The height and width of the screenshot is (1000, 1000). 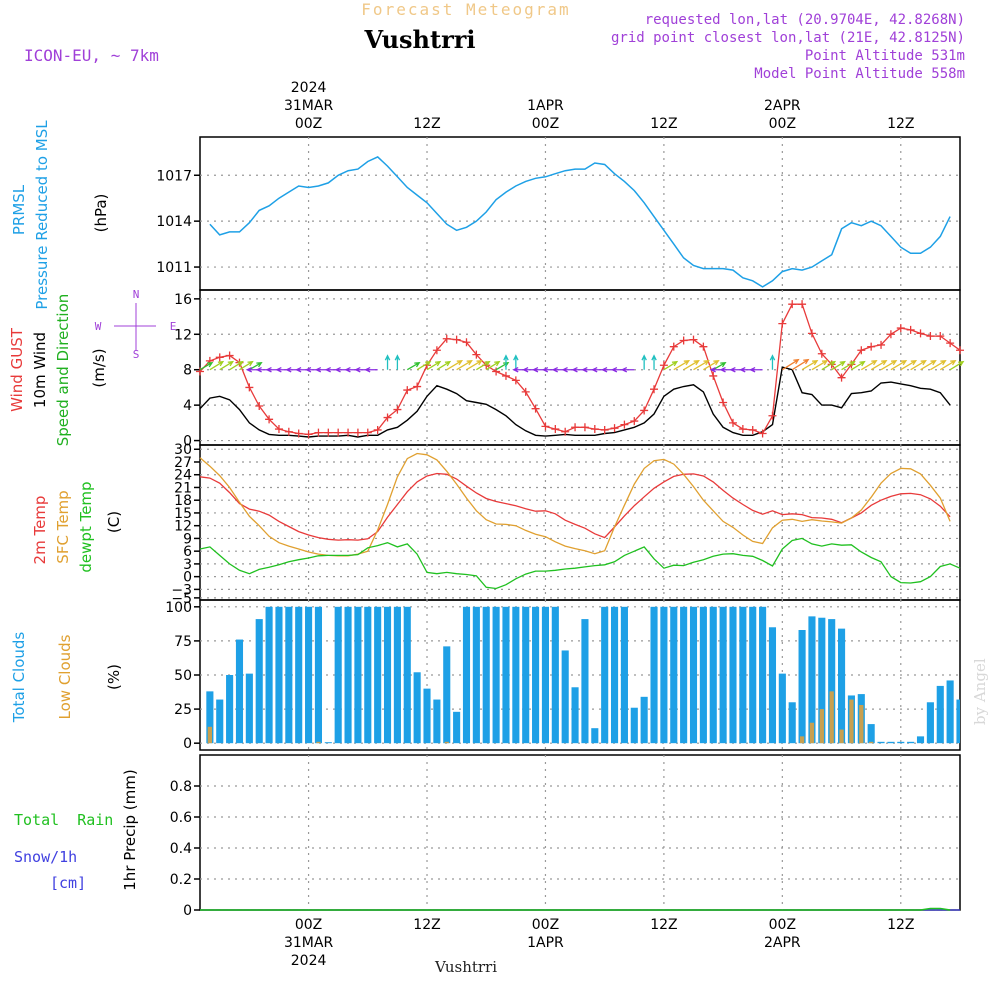 What do you see at coordinates (136, 324) in the screenshot?
I see `wind-compass: N S W E` at bounding box center [136, 324].